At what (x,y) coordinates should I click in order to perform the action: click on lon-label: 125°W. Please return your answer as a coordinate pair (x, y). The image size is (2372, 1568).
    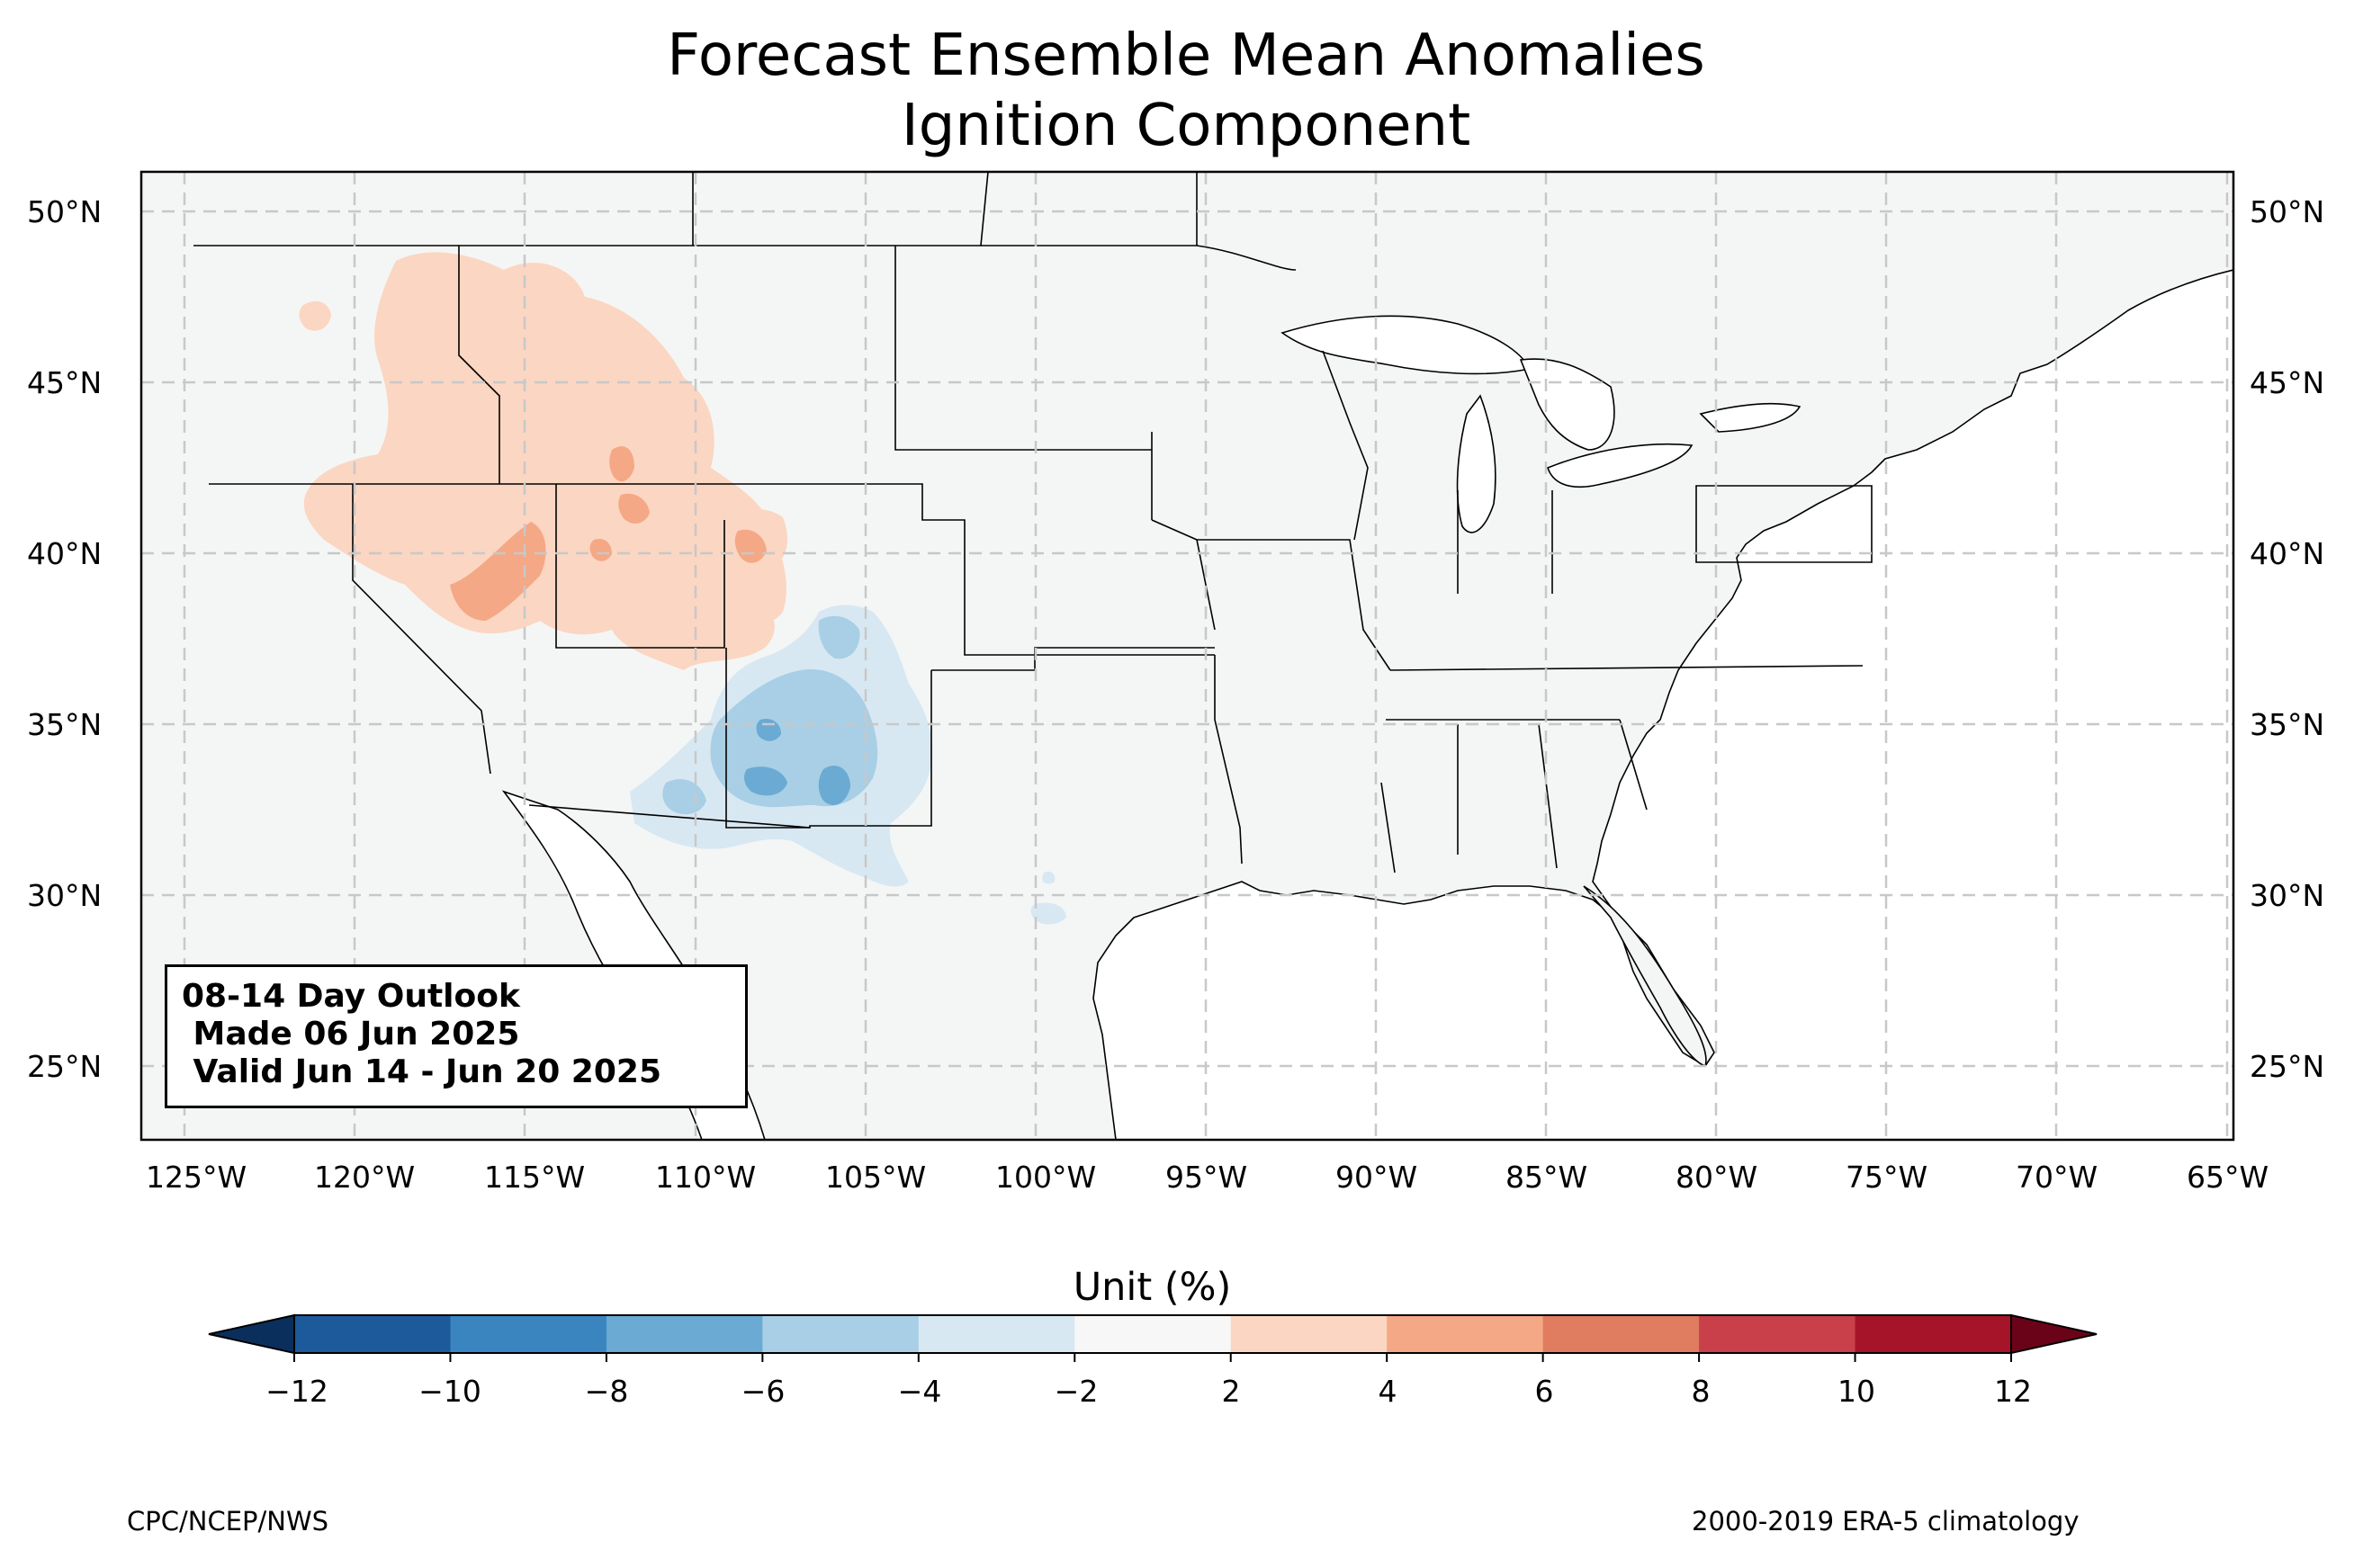
    Looking at the image, I should click on (196, 1177).